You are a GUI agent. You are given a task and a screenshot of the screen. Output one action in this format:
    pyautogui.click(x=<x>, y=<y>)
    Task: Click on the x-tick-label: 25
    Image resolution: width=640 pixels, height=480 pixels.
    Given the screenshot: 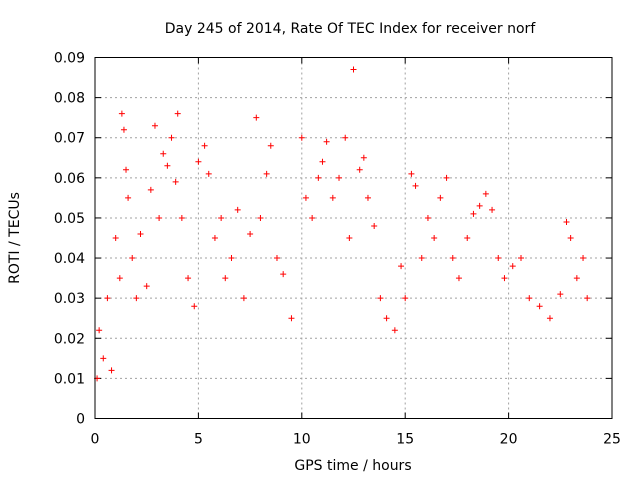 What is the action you would take?
    pyautogui.click(x=612, y=440)
    